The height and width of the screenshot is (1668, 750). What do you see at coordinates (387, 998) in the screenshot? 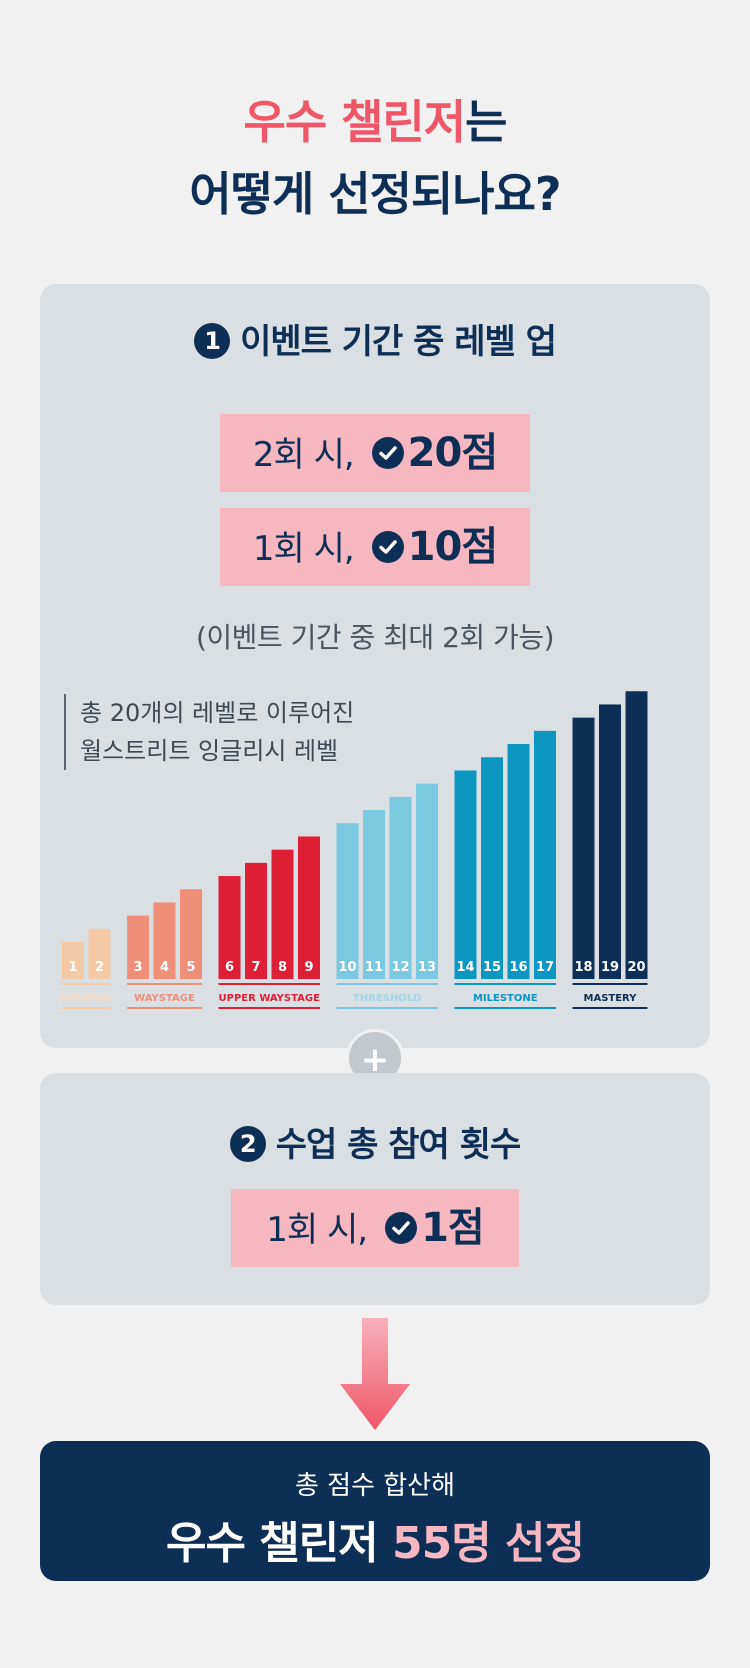
I see `group-label-3: THRESHOLD` at bounding box center [387, 998].